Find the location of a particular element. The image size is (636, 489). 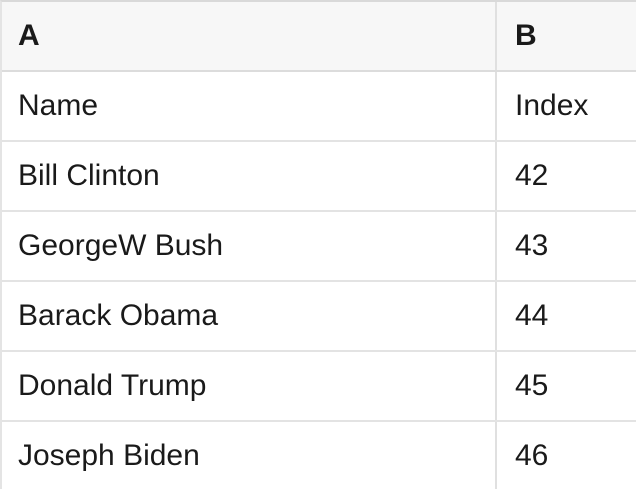

cell-text: 44 is located at coordinates (532, 315).